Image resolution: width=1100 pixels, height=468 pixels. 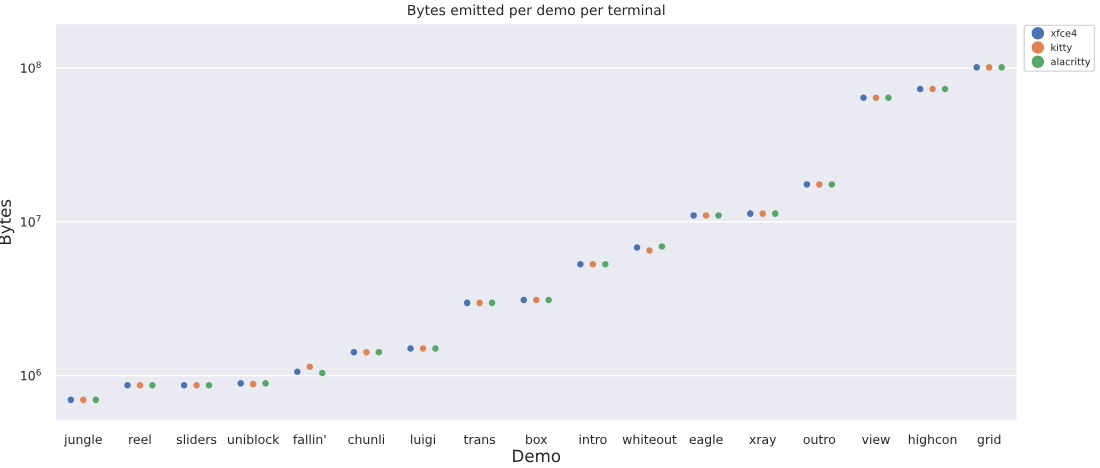 What do you see at coordinates (706, 440) in the screenshot?
I see `x-tick-label: eagle` at bounding box center [706, 440].